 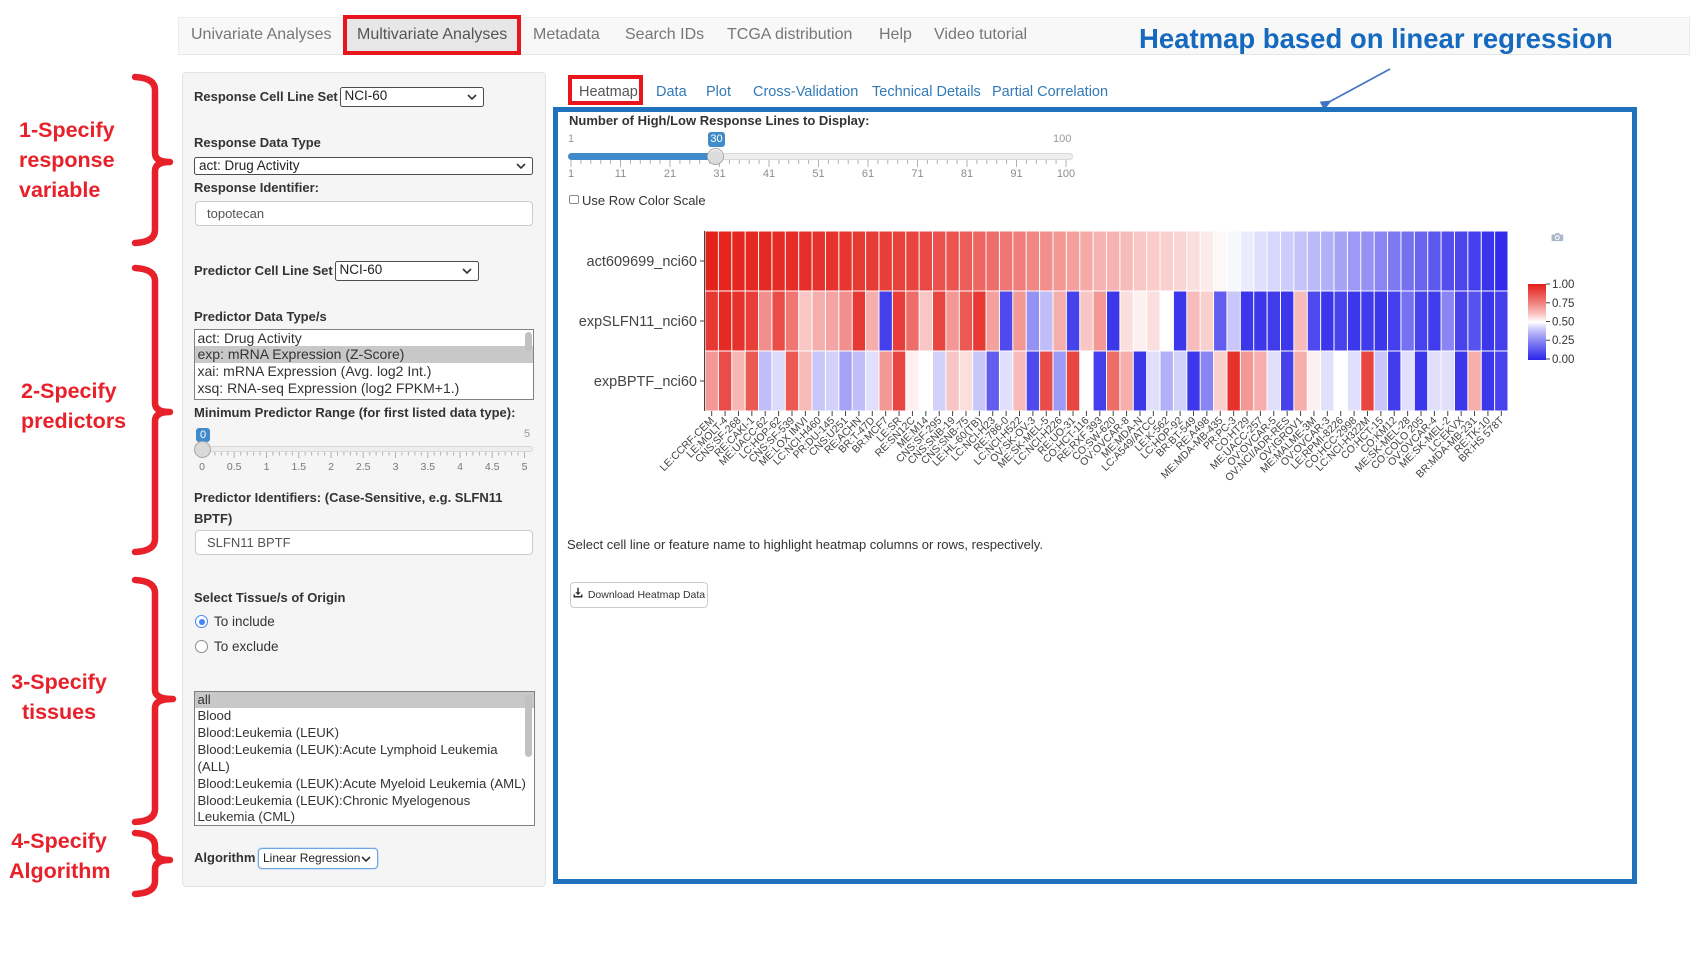 I want to click on svg-text: expBPTF_nci60, so click(x=645, y=382).